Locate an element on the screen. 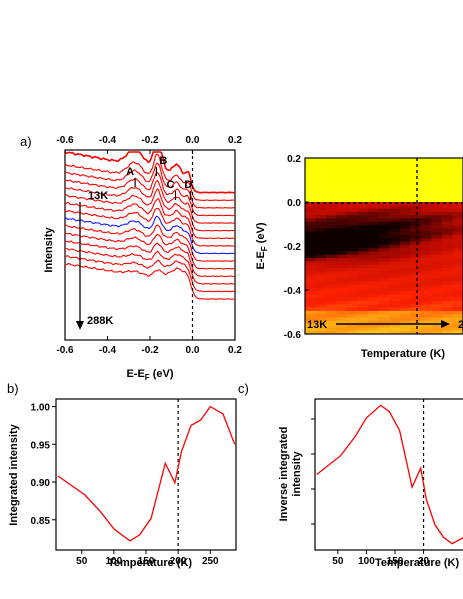 This screenshot has width=463, height=599. y-tick-label: 0.95 is located at coordinates (41, 445).